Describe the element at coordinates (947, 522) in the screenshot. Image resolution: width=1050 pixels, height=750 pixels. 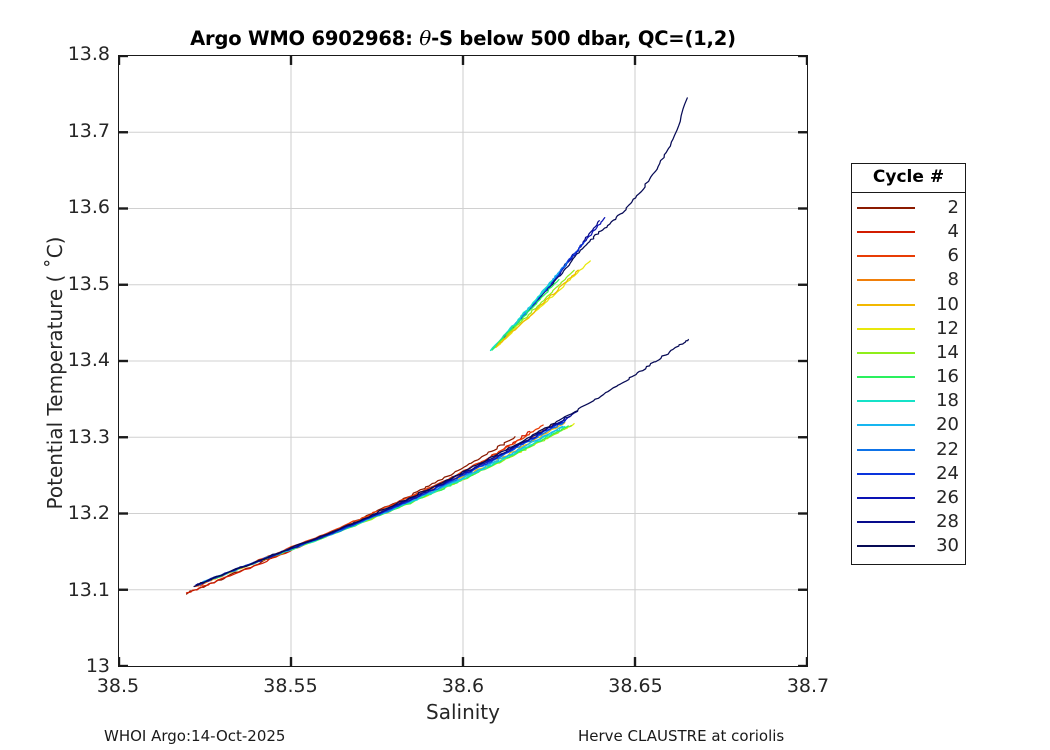
I see `legend-item-label: 28` at that location.